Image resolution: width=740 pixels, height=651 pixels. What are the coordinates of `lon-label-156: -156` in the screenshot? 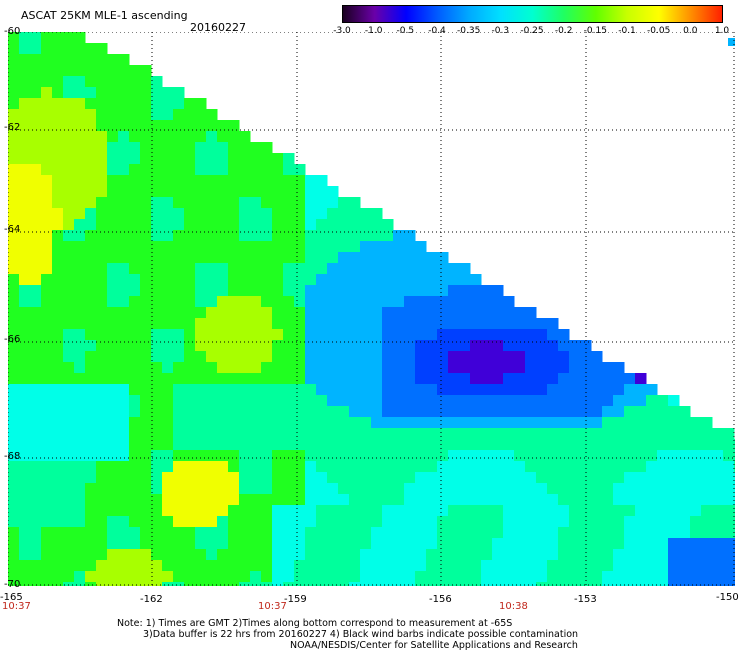 It's located at (440, 599).